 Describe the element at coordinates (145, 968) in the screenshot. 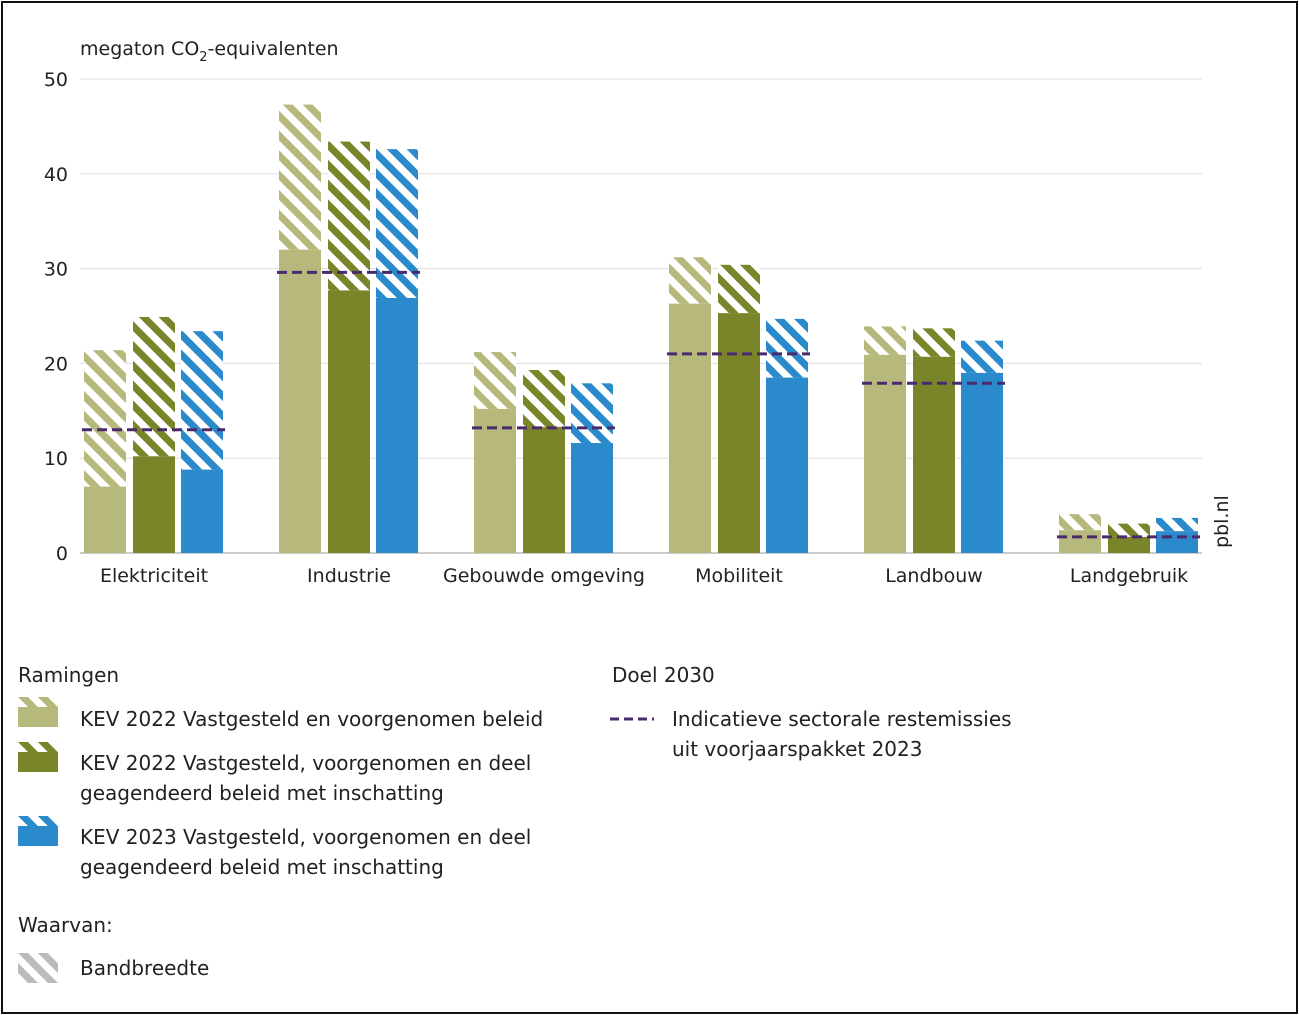

I see `legend-bandbreedte: Bandbreedte` at that location.